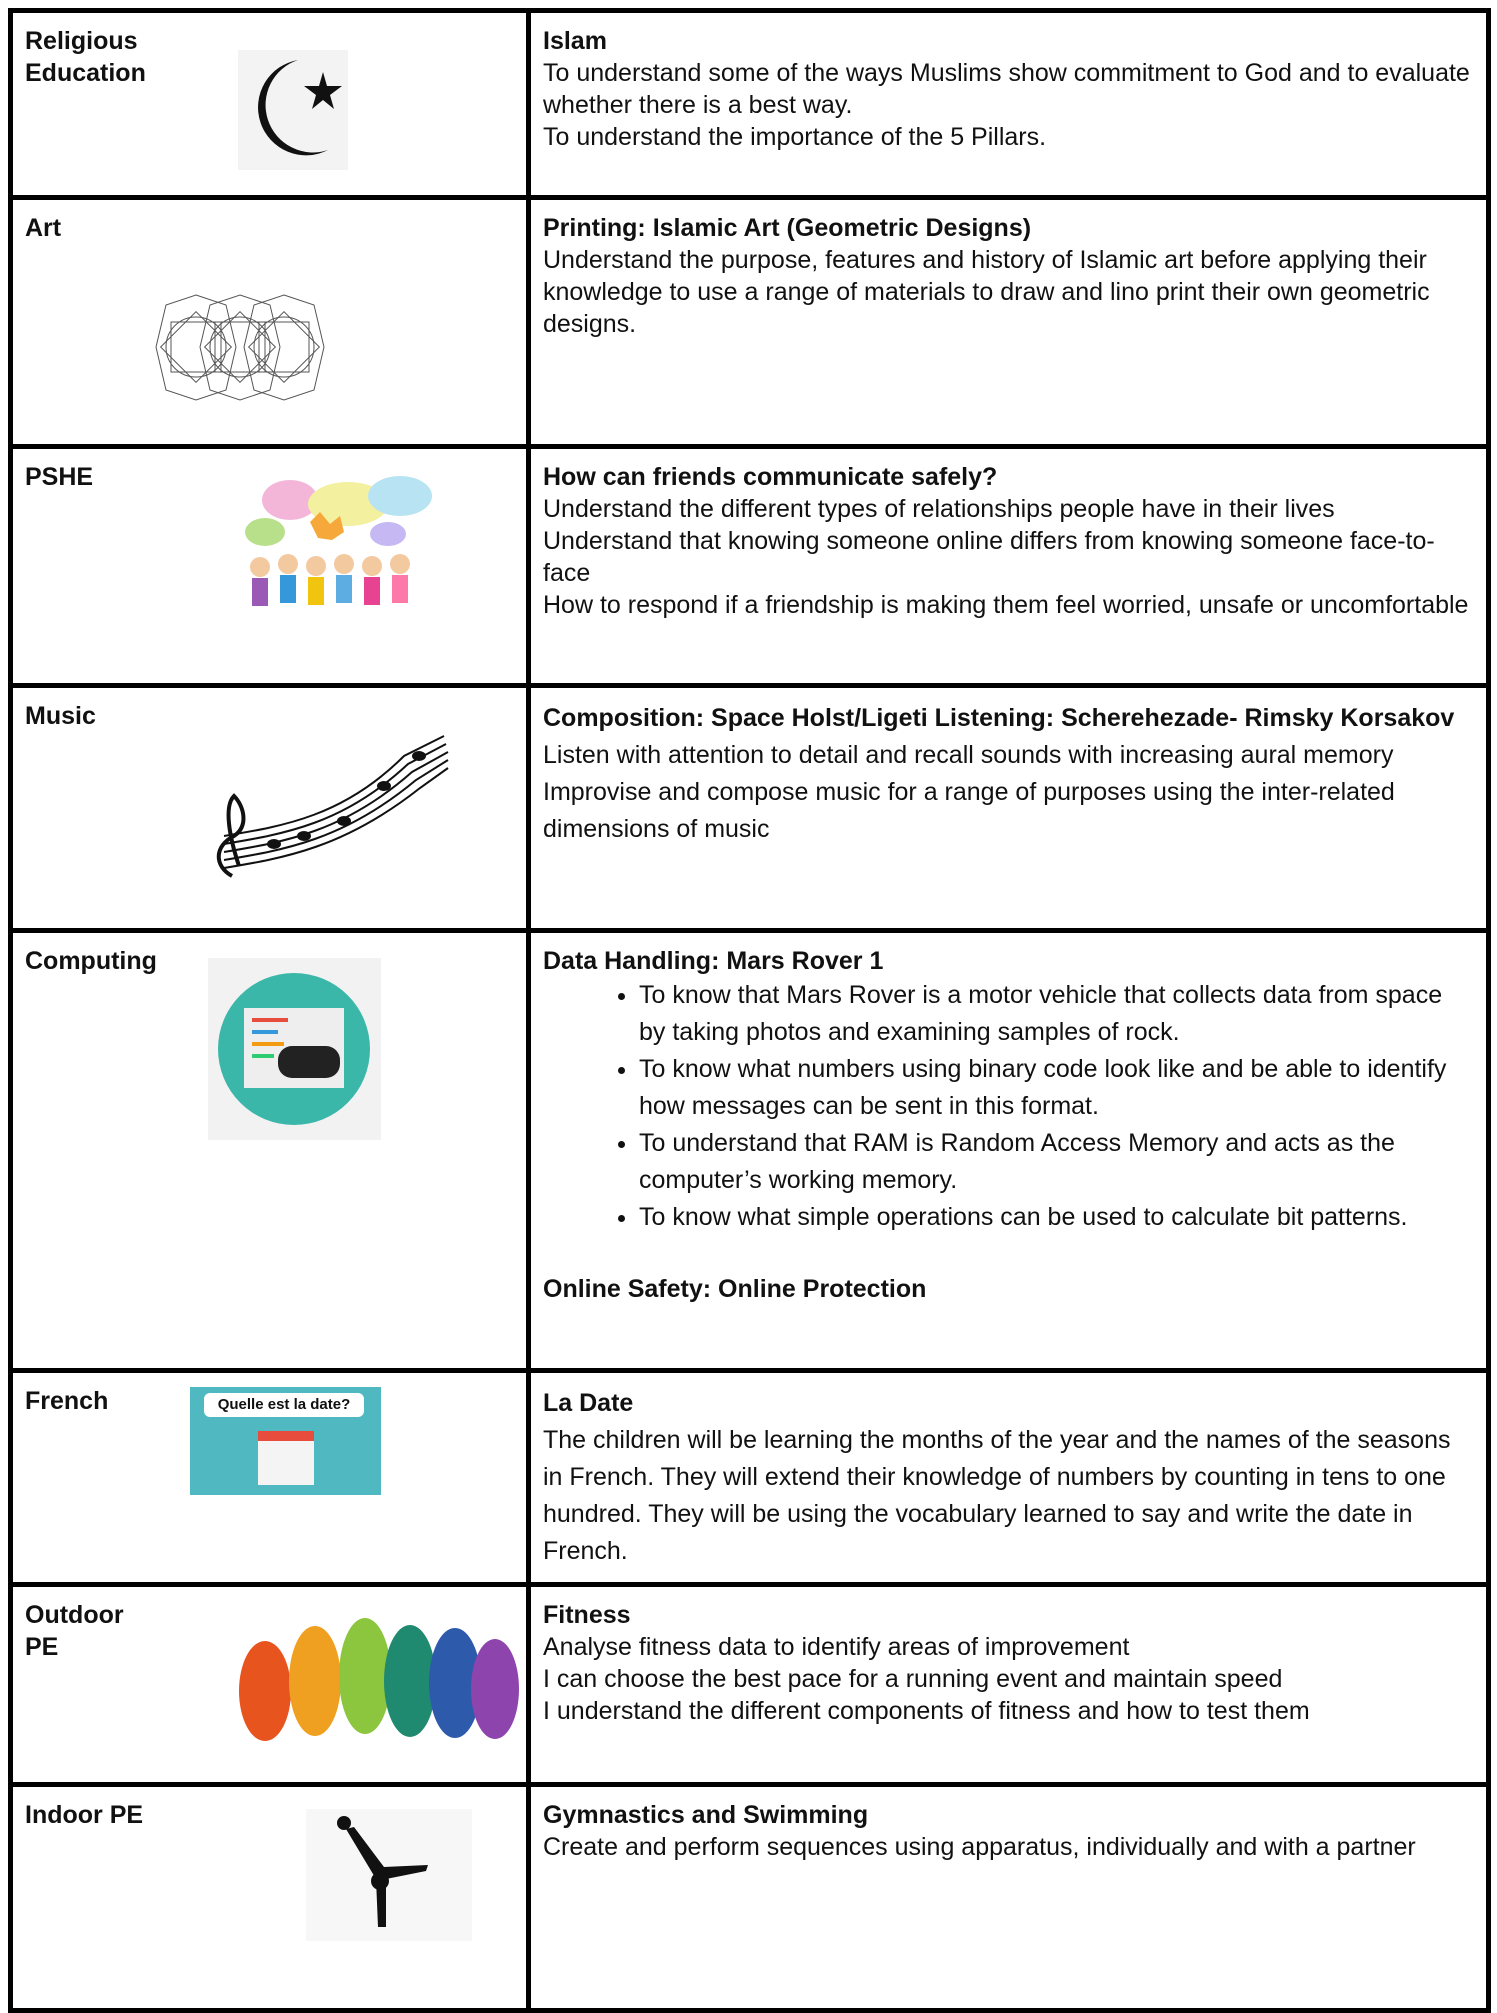 The height and width of the screenshot is (2013, 1497). I want to click on icon: Quelle est la date?, so click(285, 1441).